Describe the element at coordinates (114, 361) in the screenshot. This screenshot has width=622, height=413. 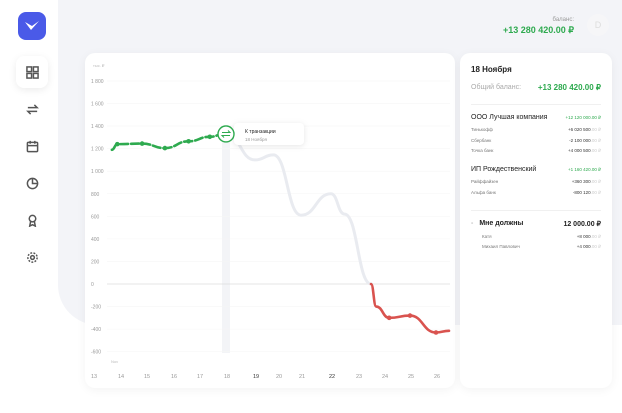
I see `x-axis-unit: Nov` at that location.